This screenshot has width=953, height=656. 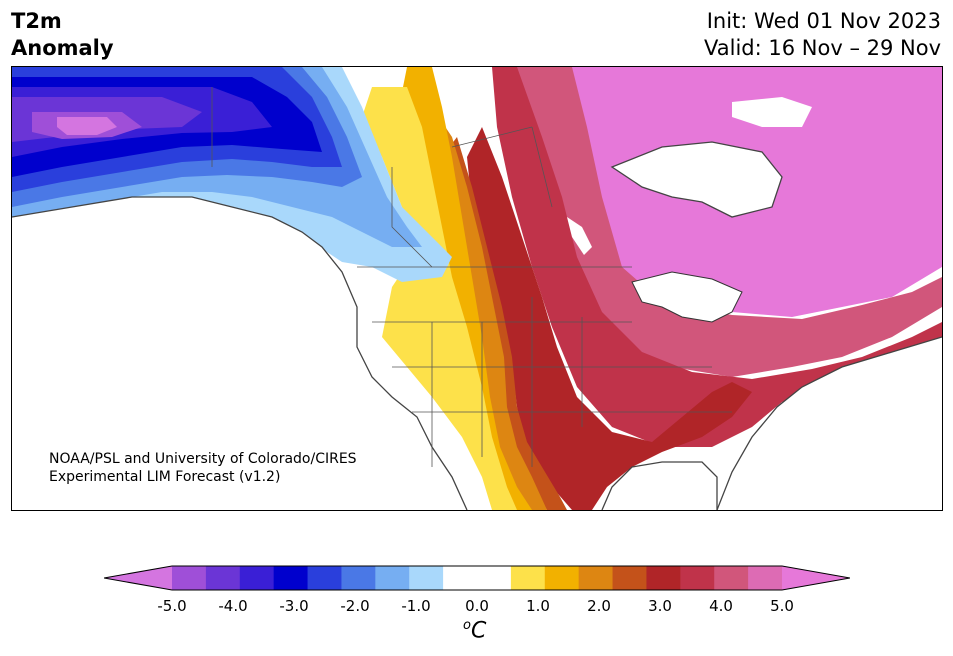 What do you see at coordinates (439, 298) in the screenshot?
I see `anomaly-zone-yellow` at bounding box center [439, 298].